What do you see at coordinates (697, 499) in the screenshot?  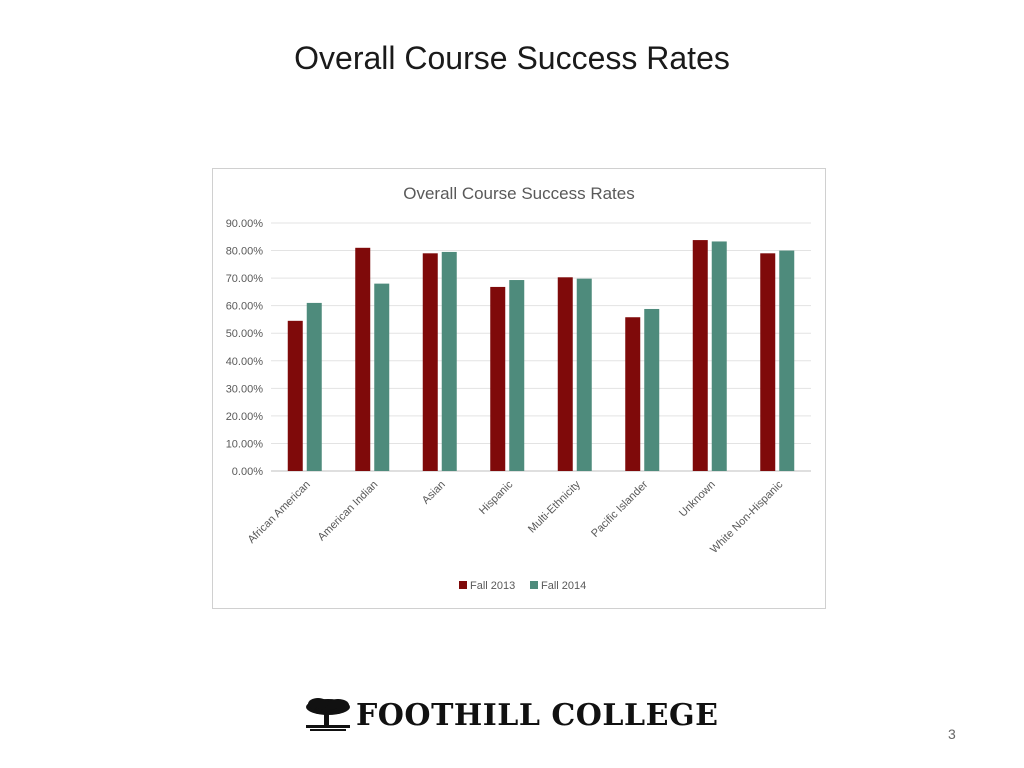 I see `x-tick-label: Unknown` at bounding box center [697, 499].